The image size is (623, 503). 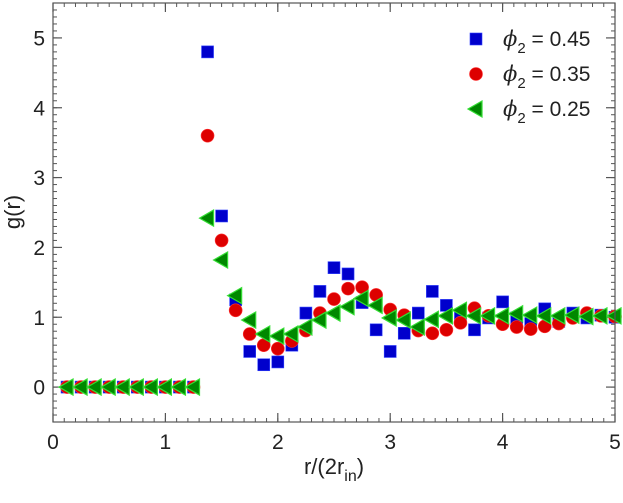 I want to click on y-tick-label: 2, so click(x=39, y=248).